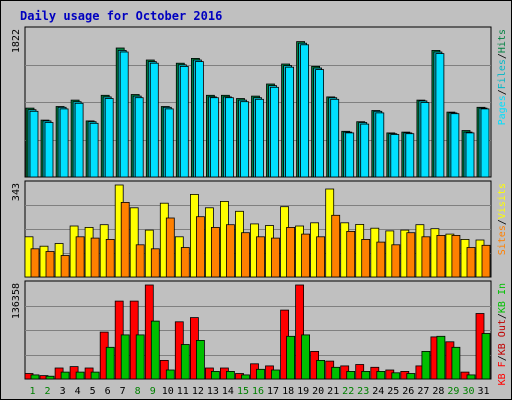  Describe the element at coordinates (502, 337) in the screenshot. I see `legend-kb_out: KB Out` at that location.